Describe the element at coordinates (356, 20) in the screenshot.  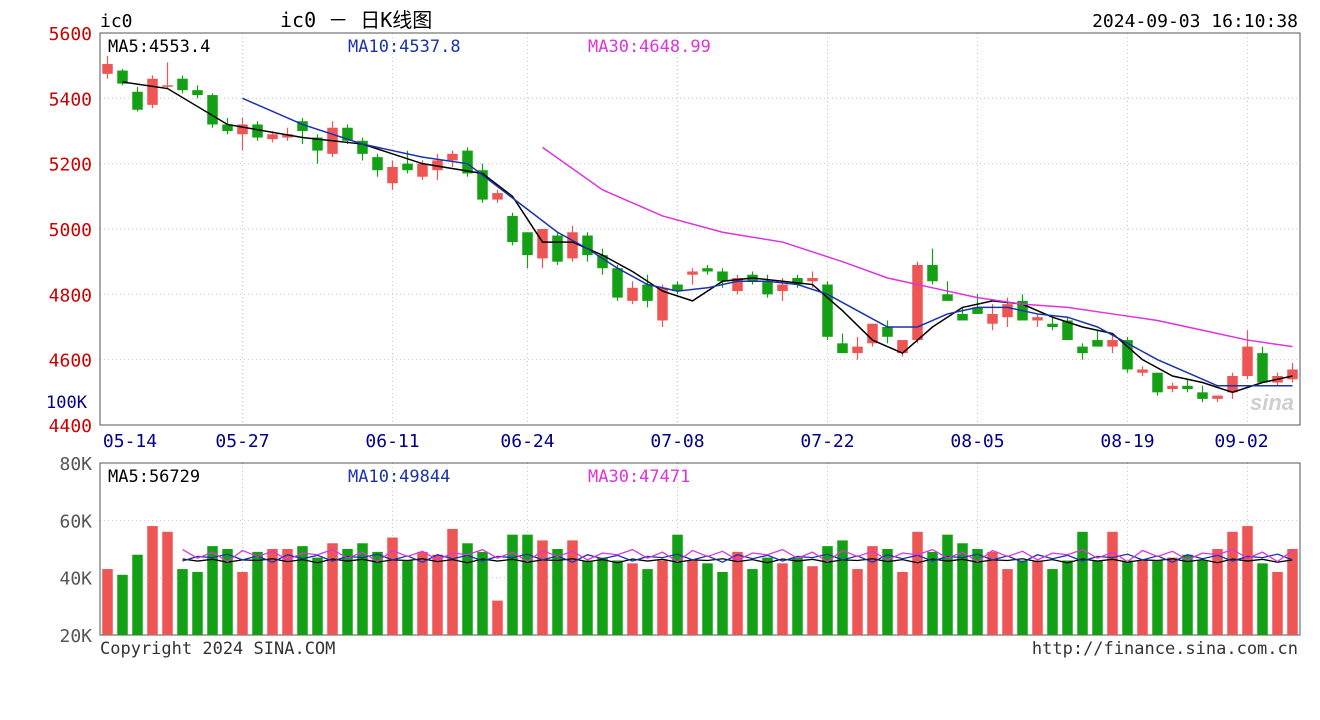
I see `chart-title: ic0 － 日K线图` at that location.